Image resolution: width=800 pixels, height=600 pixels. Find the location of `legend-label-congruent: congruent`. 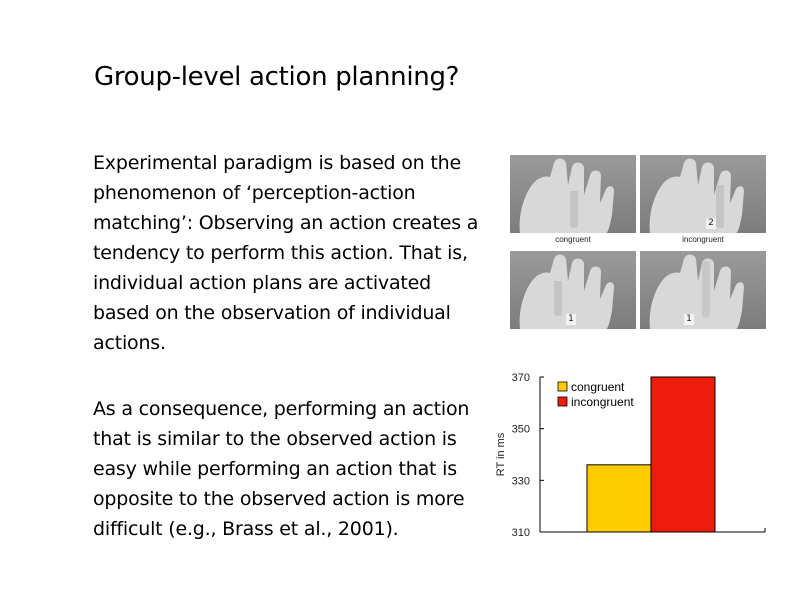

legend-label-congruent: congruent is located at coordinates (598, 387).